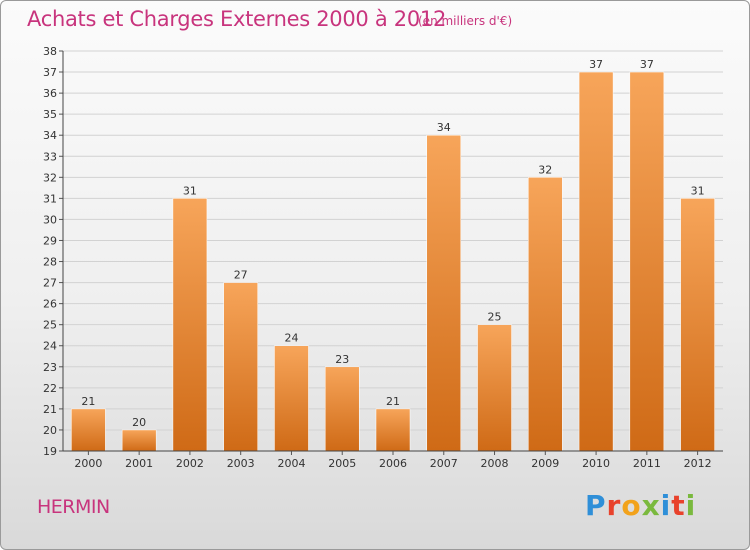 This screenshot has width=750, height=550. I want to click on x-tick-label: 2006, so click(393, 463).